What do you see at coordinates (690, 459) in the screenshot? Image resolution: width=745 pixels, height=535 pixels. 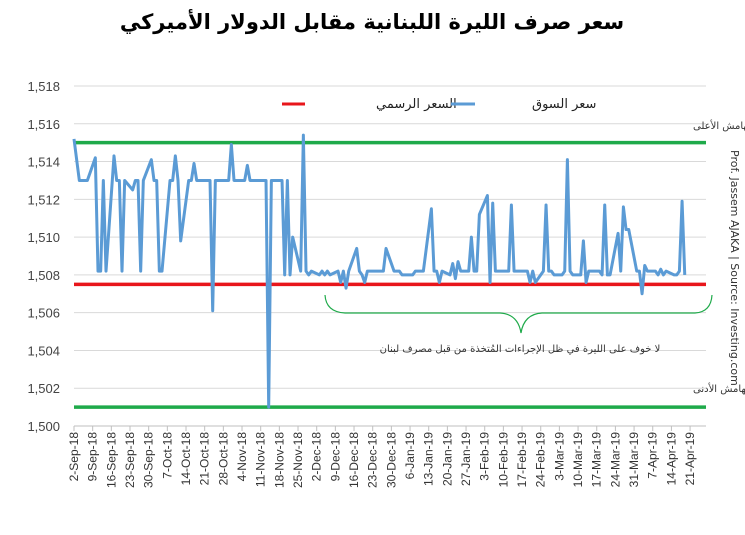 I see `x-tick-label: 21-Apr-19` at bounding box center [690, 459].